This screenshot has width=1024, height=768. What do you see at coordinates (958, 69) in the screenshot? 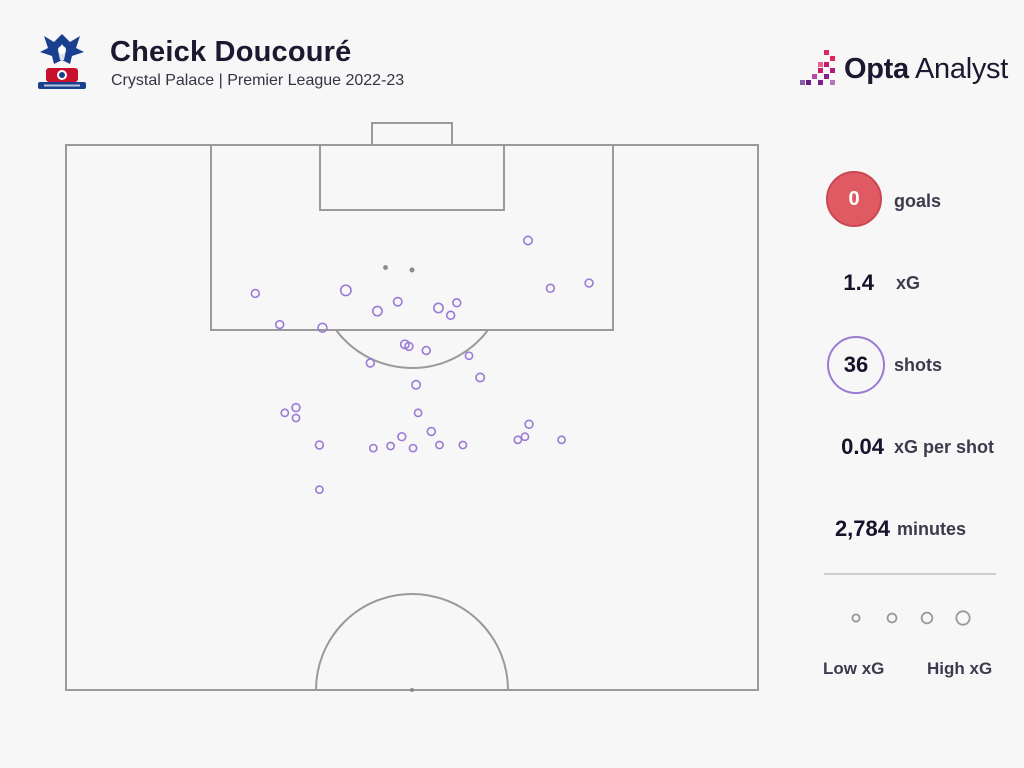
I see `brand-name-light: Analyst` at bounding box center [958, 69].